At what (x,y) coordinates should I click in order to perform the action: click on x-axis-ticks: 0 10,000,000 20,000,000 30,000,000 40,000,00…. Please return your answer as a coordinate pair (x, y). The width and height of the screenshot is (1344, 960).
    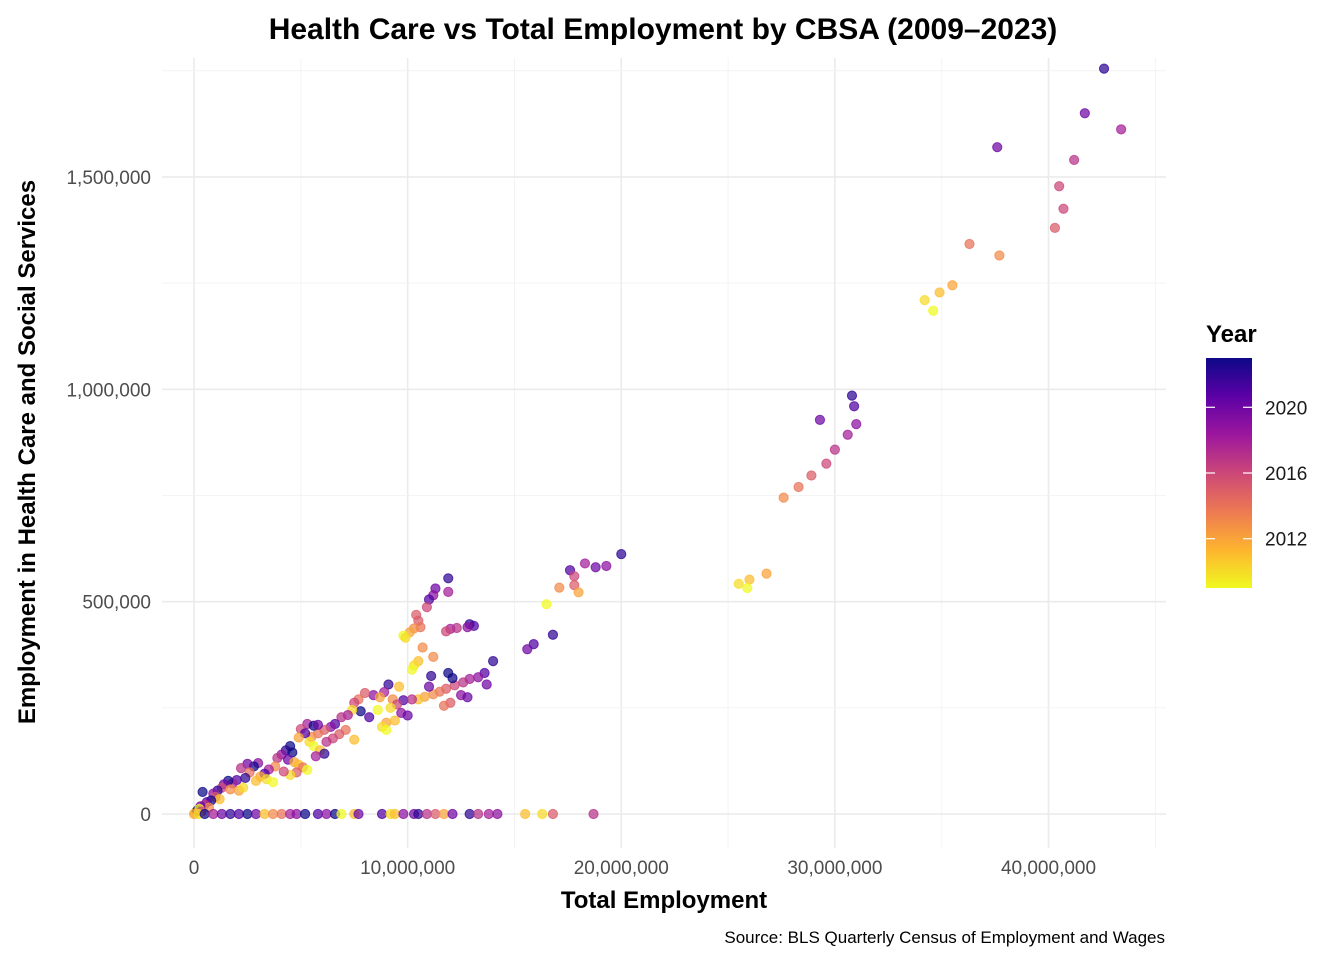
    Looking at the image, I should click on (642, 868).